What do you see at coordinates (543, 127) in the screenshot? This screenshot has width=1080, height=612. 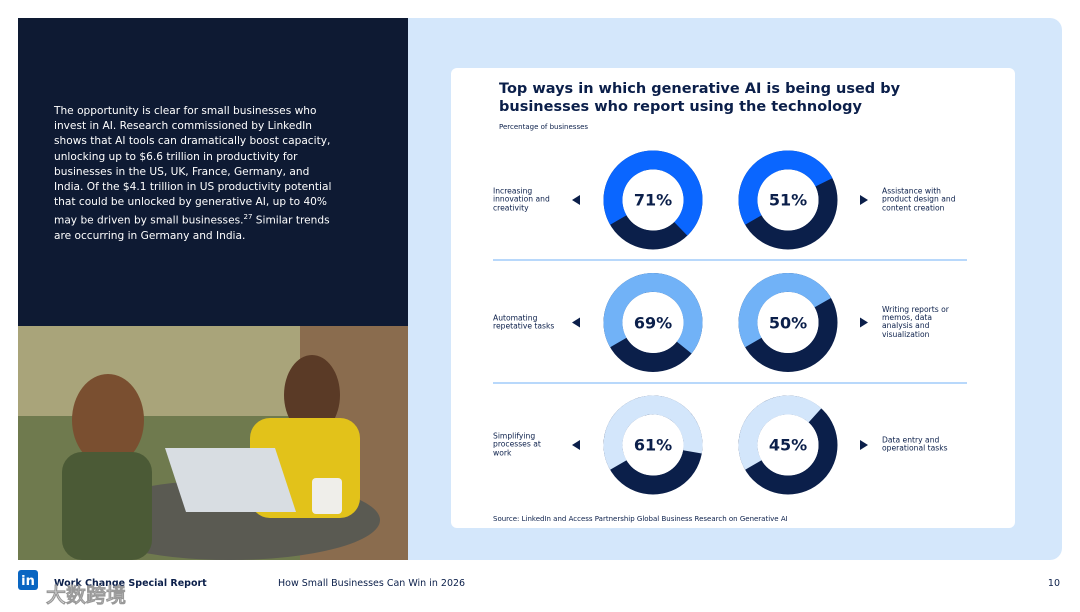 I see `chart-subtitle: Percentage of businesses` at bounding box center [543, 127].